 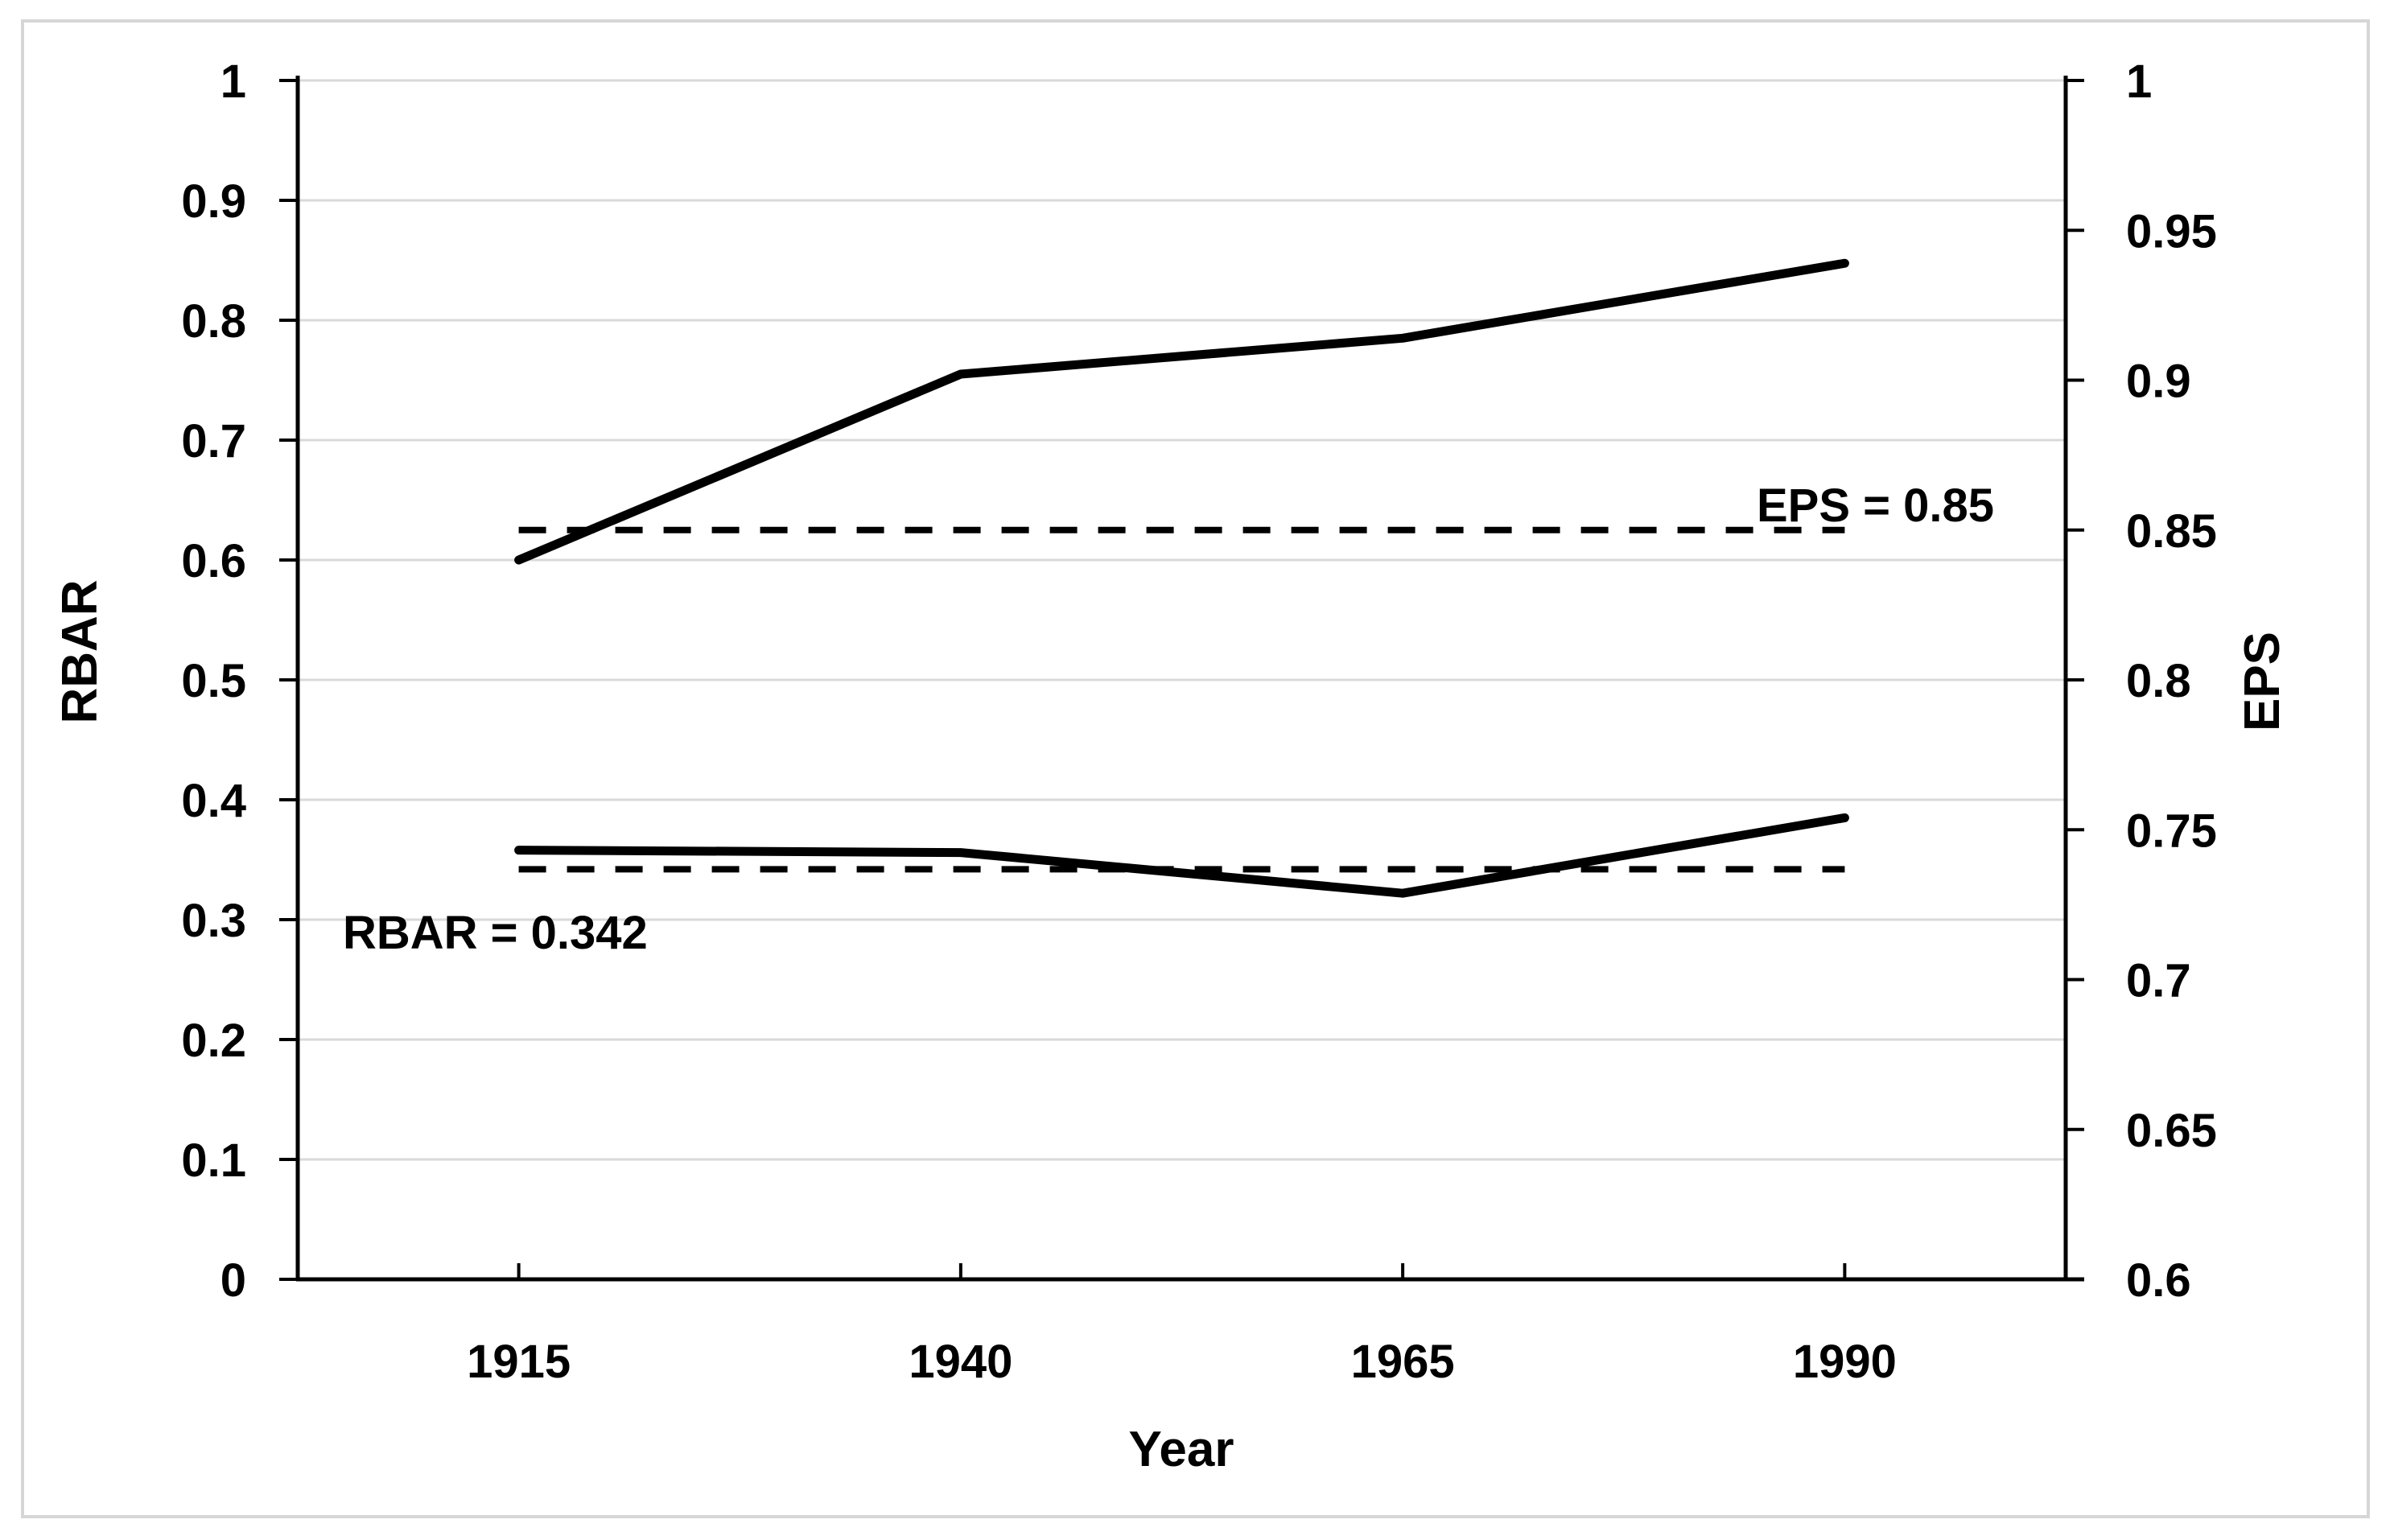 What do you see at coordinates (2171, 531) in the screenshot?
I see `right-axis-tick-label: 0.85` at bounding box center [2171, 531].